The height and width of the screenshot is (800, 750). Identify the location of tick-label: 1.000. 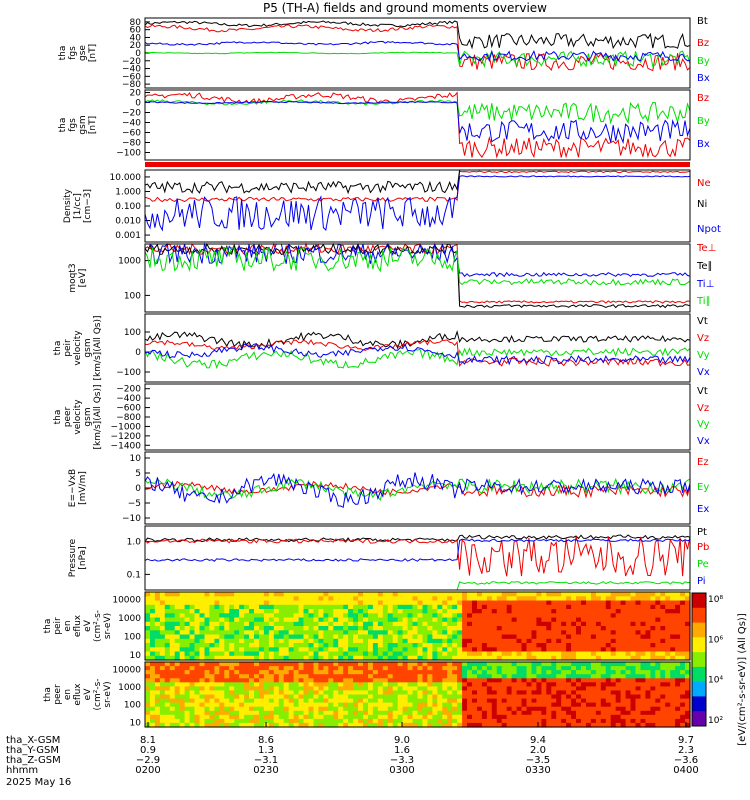
(128, 192).